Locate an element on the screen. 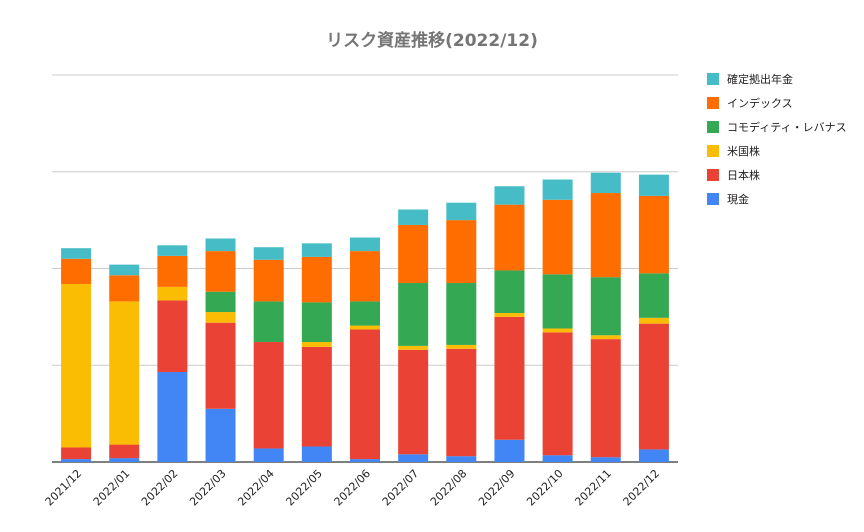 The width and height of the screenshot is (864, 532). x-tick-label: 2022/08 is located at coordinates (449, 488).